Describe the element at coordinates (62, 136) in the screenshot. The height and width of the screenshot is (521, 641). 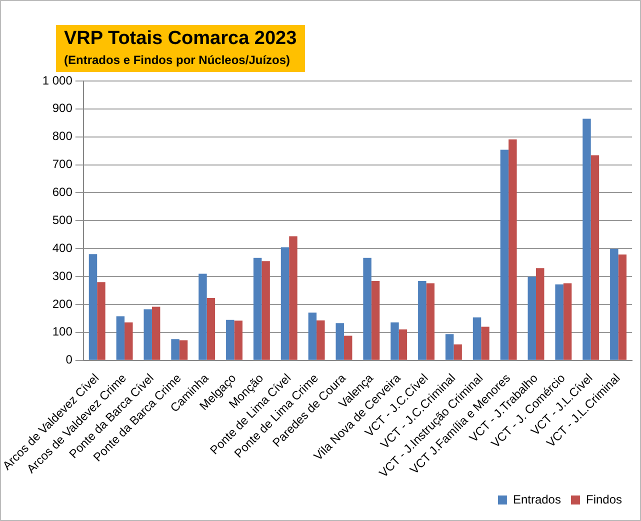
I see `y-tick-label: 800` at that location.